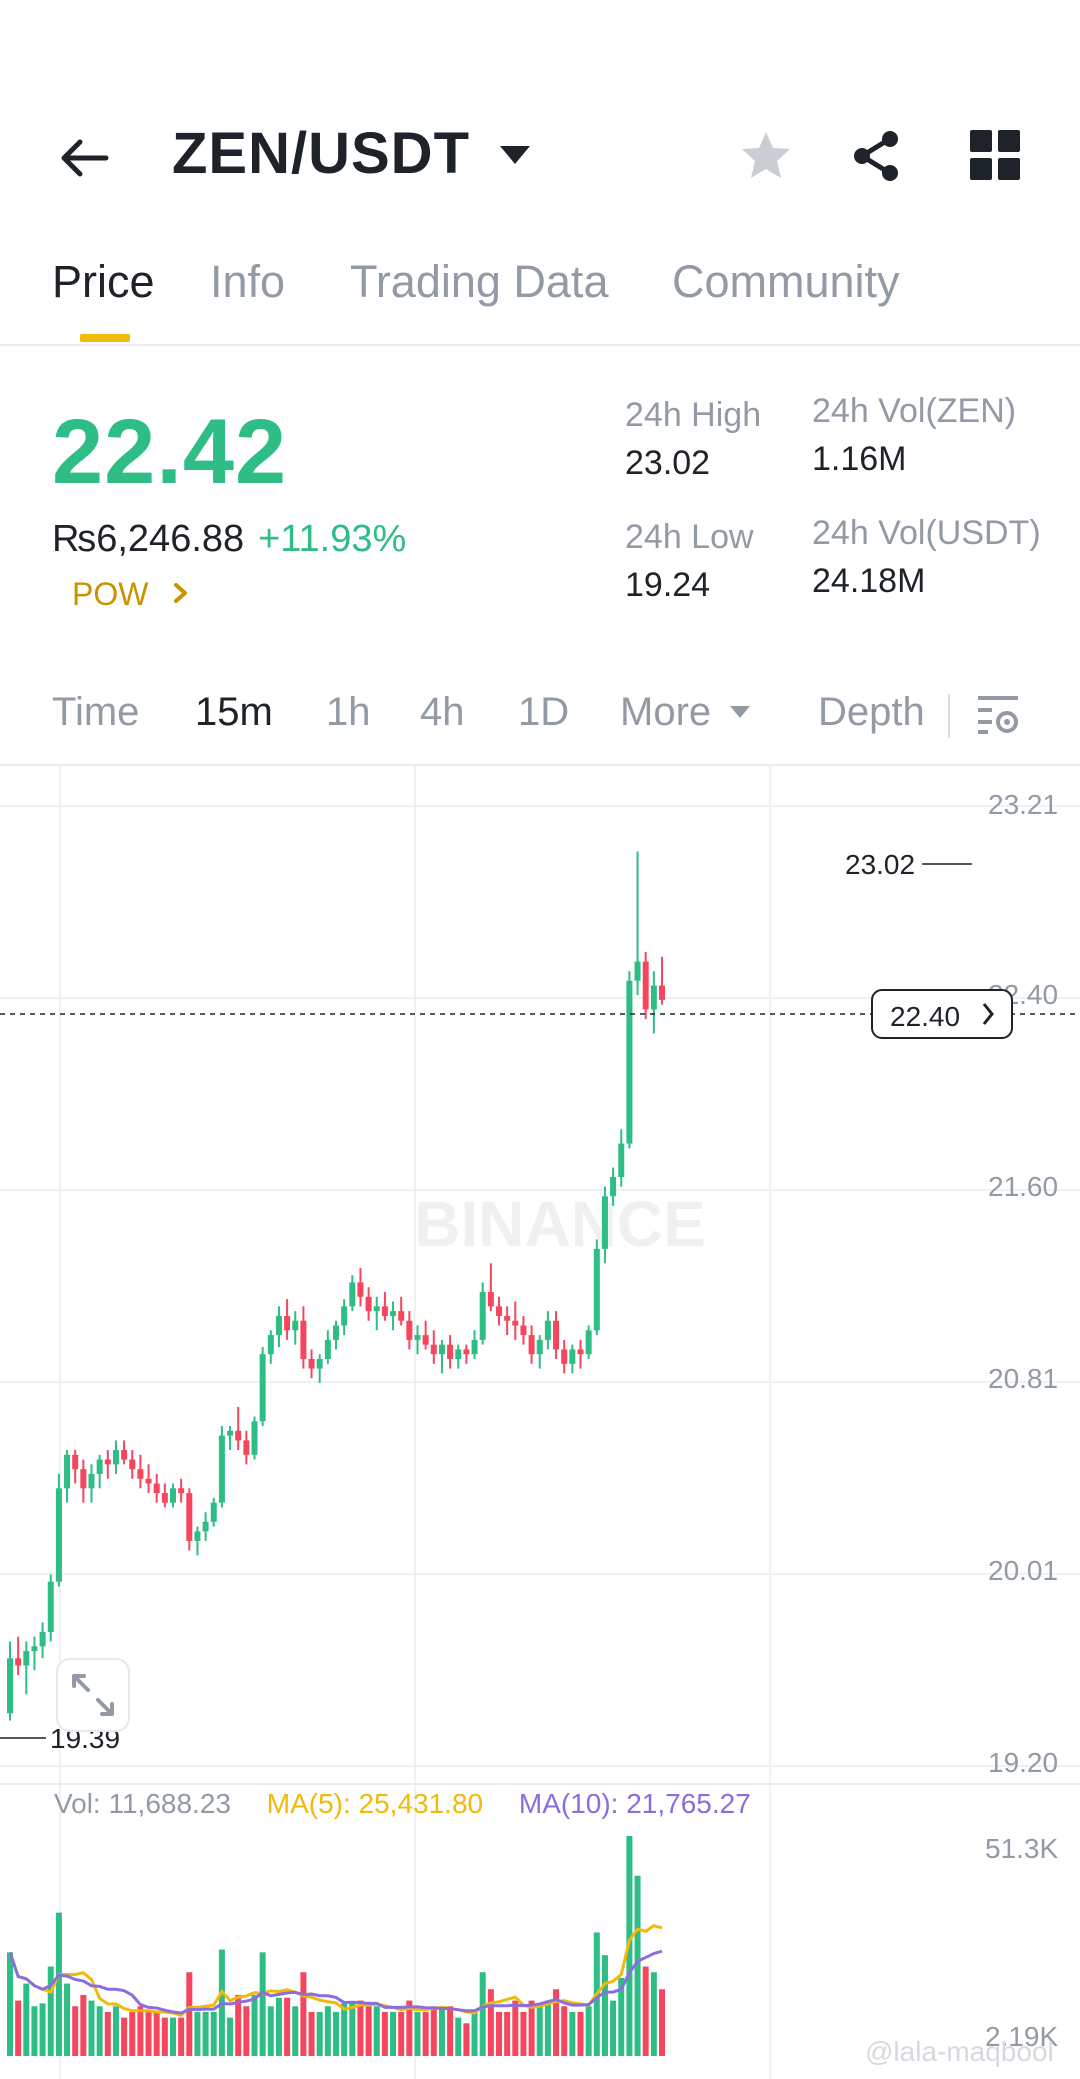 This screenshot has height=2079, width=1080. What do you see at coordinates (96, 712) in the screenshot?
I see `interval-time: Time` at bounding box center [96, 712].